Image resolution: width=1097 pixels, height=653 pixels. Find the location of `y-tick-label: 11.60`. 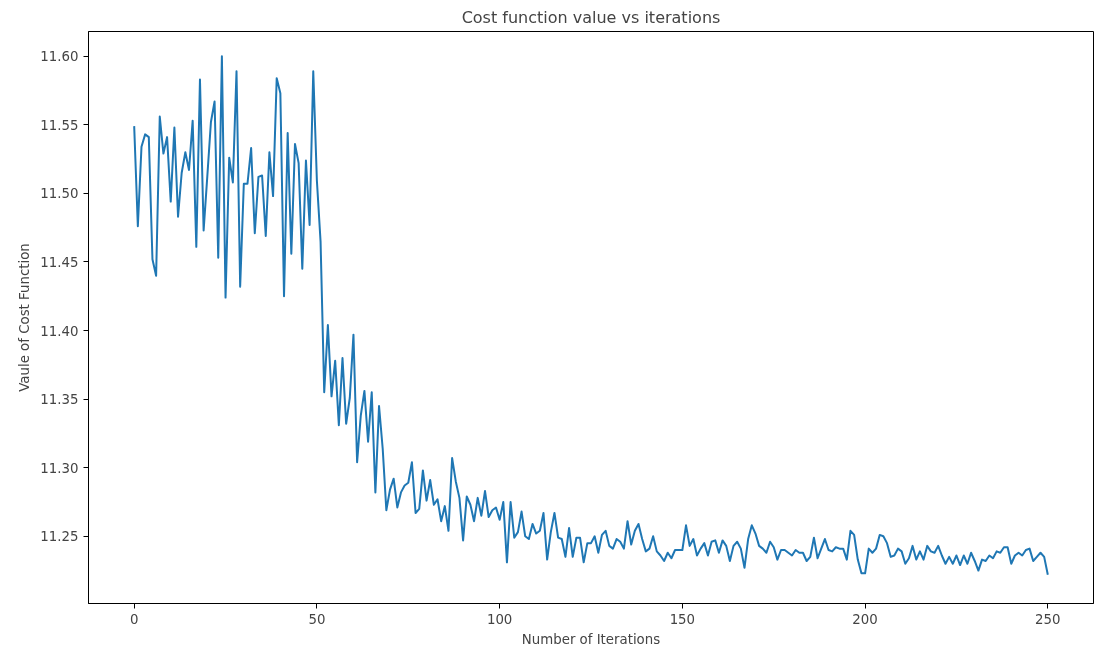

y-tick-label: 11.60 is located at coordinates (59, 57).